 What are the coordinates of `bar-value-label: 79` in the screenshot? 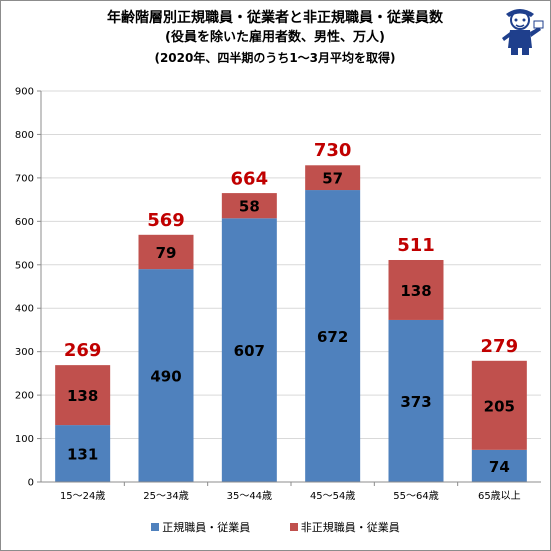 It's located at (166, 253).